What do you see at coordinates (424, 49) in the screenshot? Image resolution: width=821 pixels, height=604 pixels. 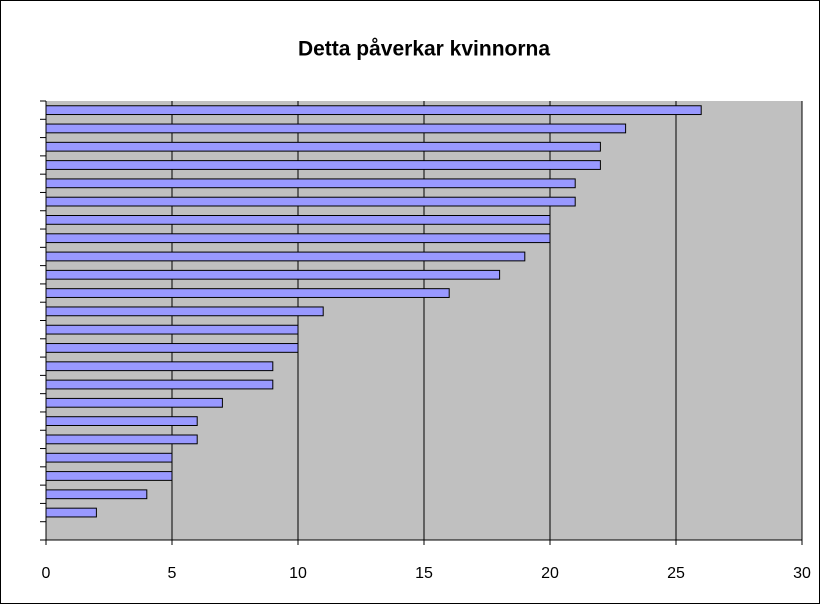 I see `chart-title: Detta påverkar kvinnorna` at bounding box center [424, 49].